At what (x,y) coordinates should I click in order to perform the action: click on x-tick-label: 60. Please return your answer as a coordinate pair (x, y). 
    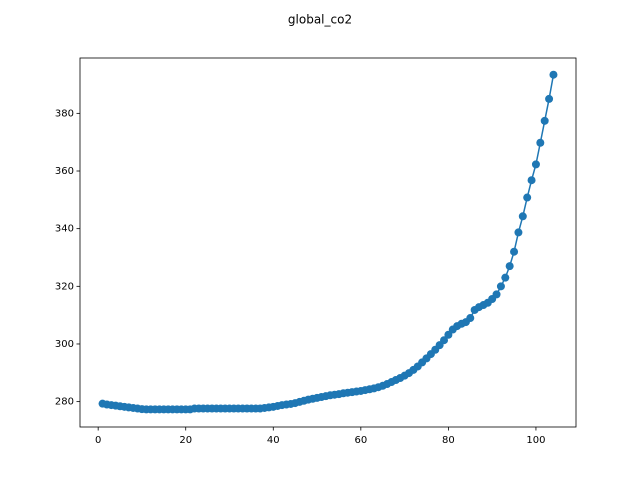
    Looking at the image, I should click on (360, 440).